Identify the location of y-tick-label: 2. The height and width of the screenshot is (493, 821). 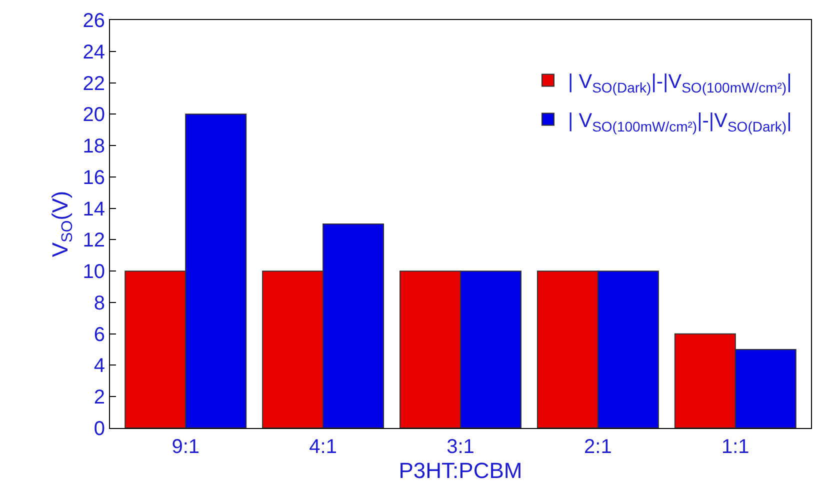
(99, 397).